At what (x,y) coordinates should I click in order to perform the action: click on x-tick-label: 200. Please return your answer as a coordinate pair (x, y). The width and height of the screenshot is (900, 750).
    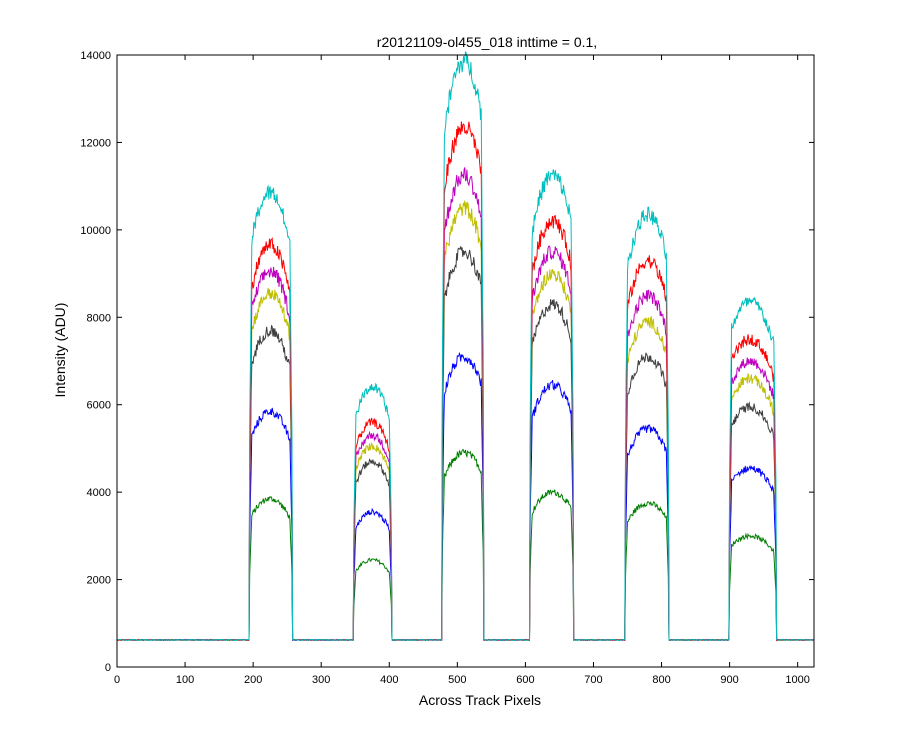
    Looking at the image, I should click on (253, 680).